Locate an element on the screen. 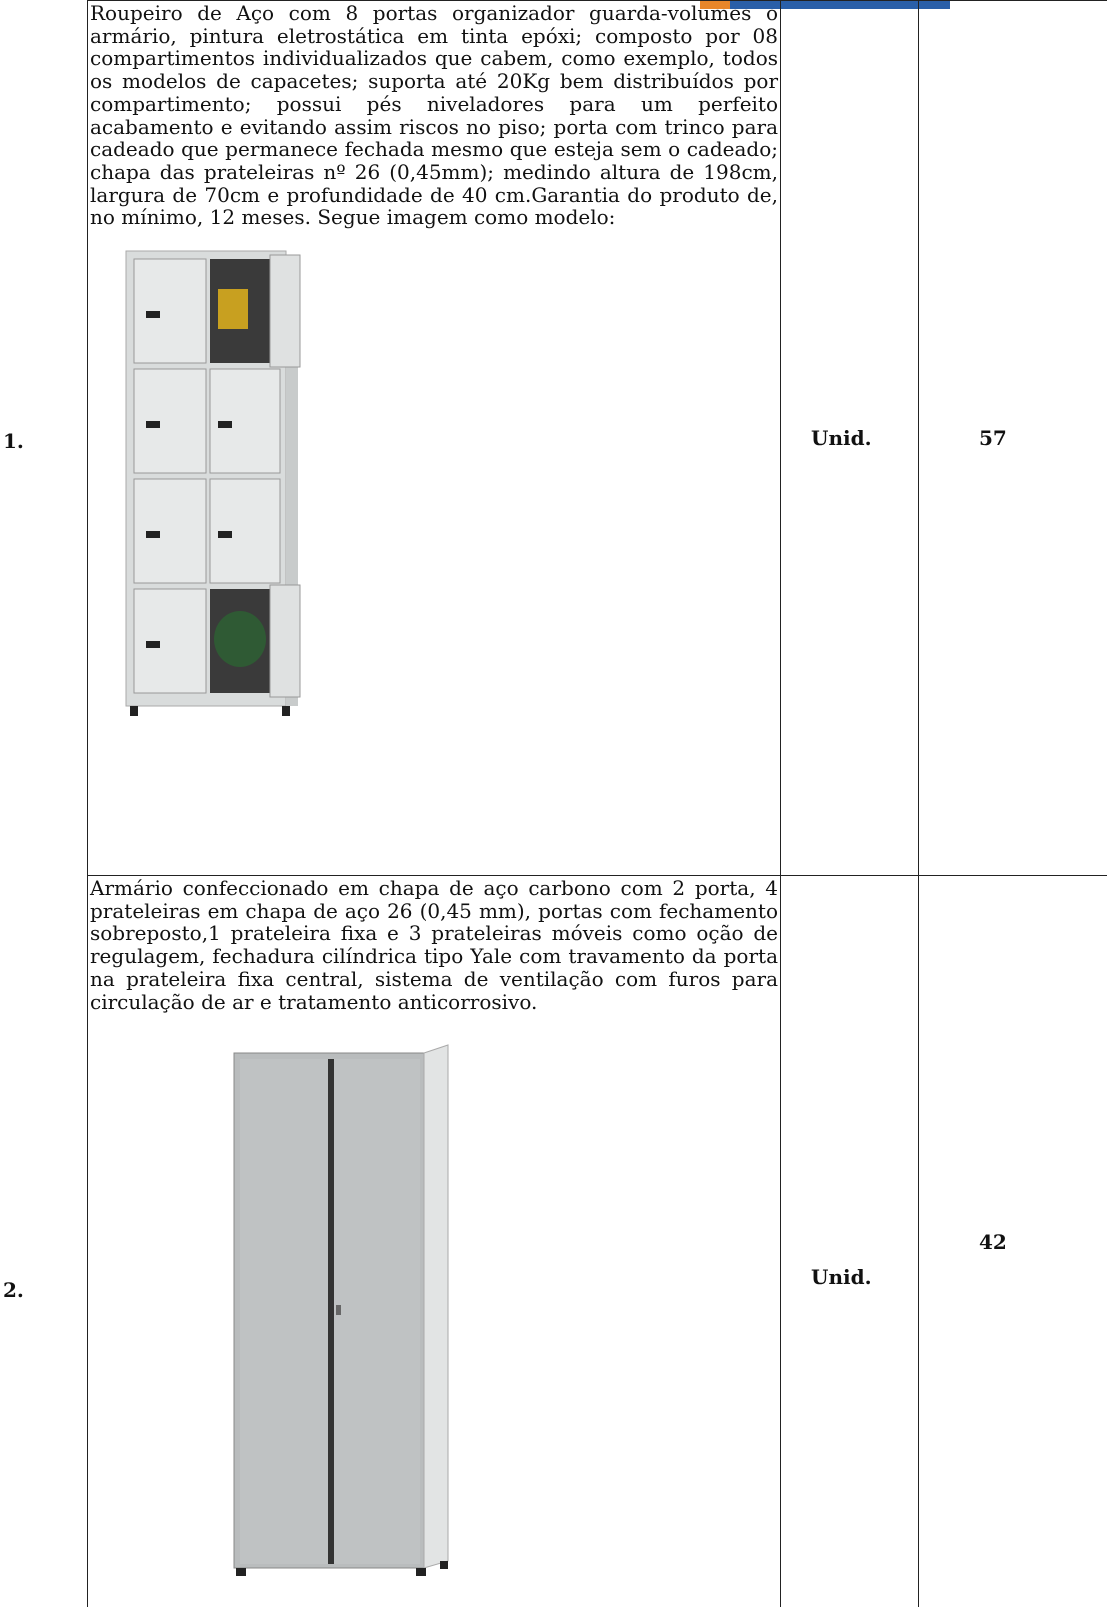  item-number: 1. is located at coordinates (13, 440).